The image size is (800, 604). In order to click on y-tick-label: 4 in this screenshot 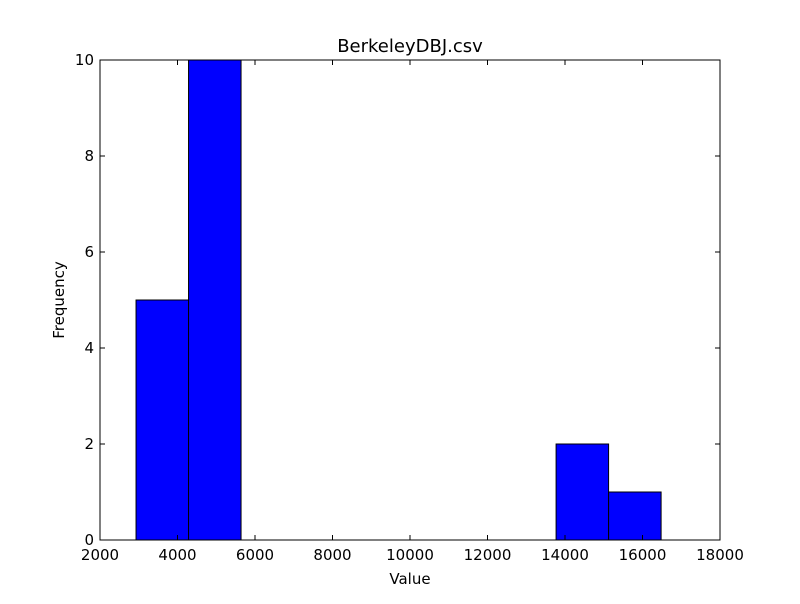, I will do `click(89, 348)`.